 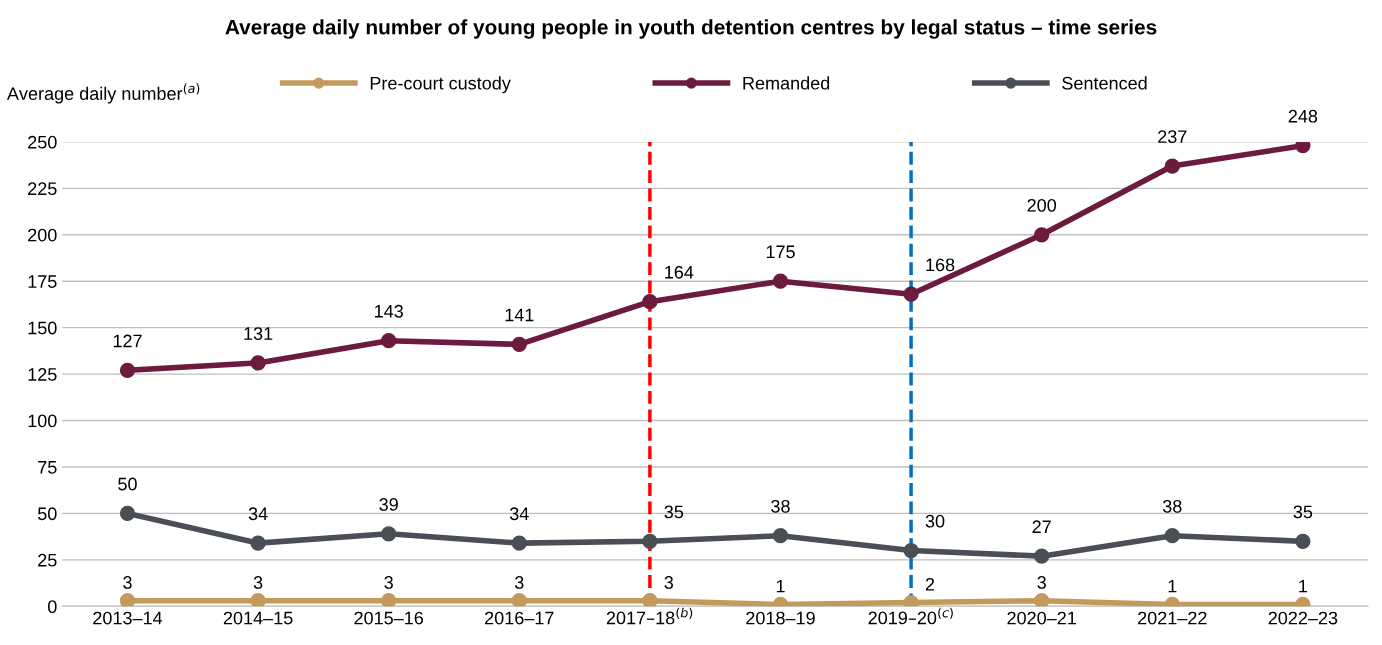 I want to click on y-tick-label: 175, so click(x=42, y=281).